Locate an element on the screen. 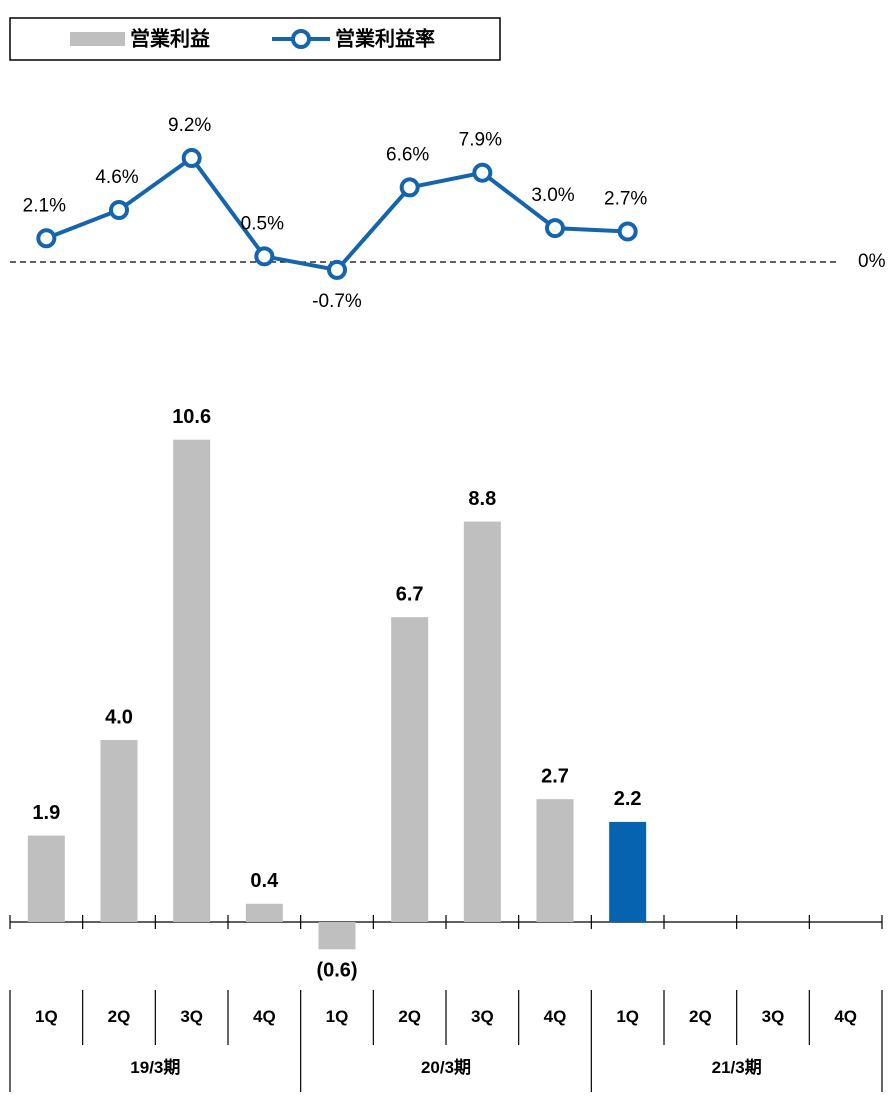  rate-value-label: -0.7% is located at coordinates (337, 301).